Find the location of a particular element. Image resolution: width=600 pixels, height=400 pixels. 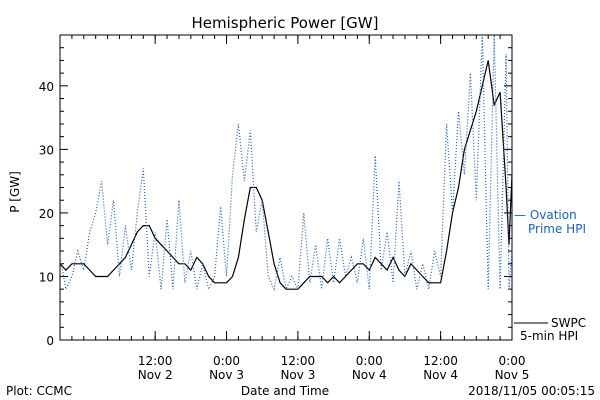

footer-plot-credit: Plot: CCMC is located at coordinates (39, 391).